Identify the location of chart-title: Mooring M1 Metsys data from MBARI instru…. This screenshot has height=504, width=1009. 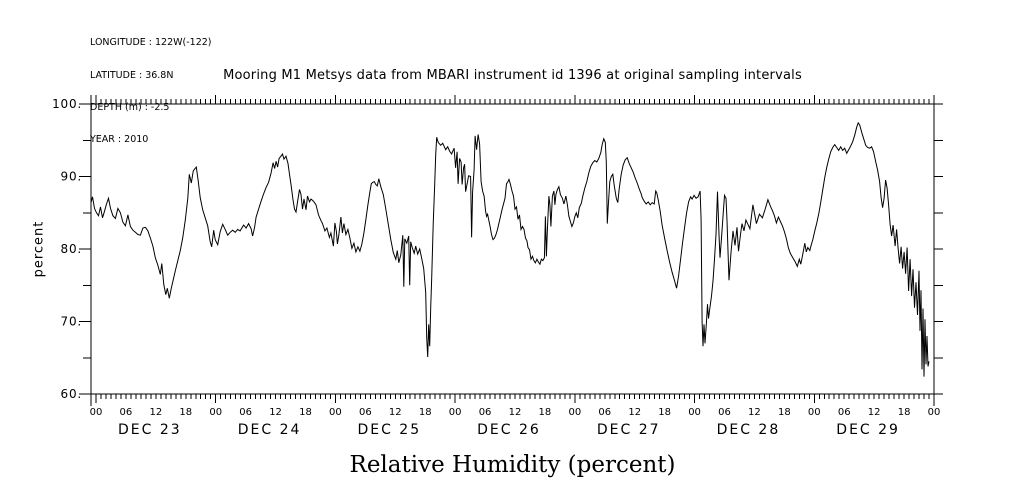
(512, 75).